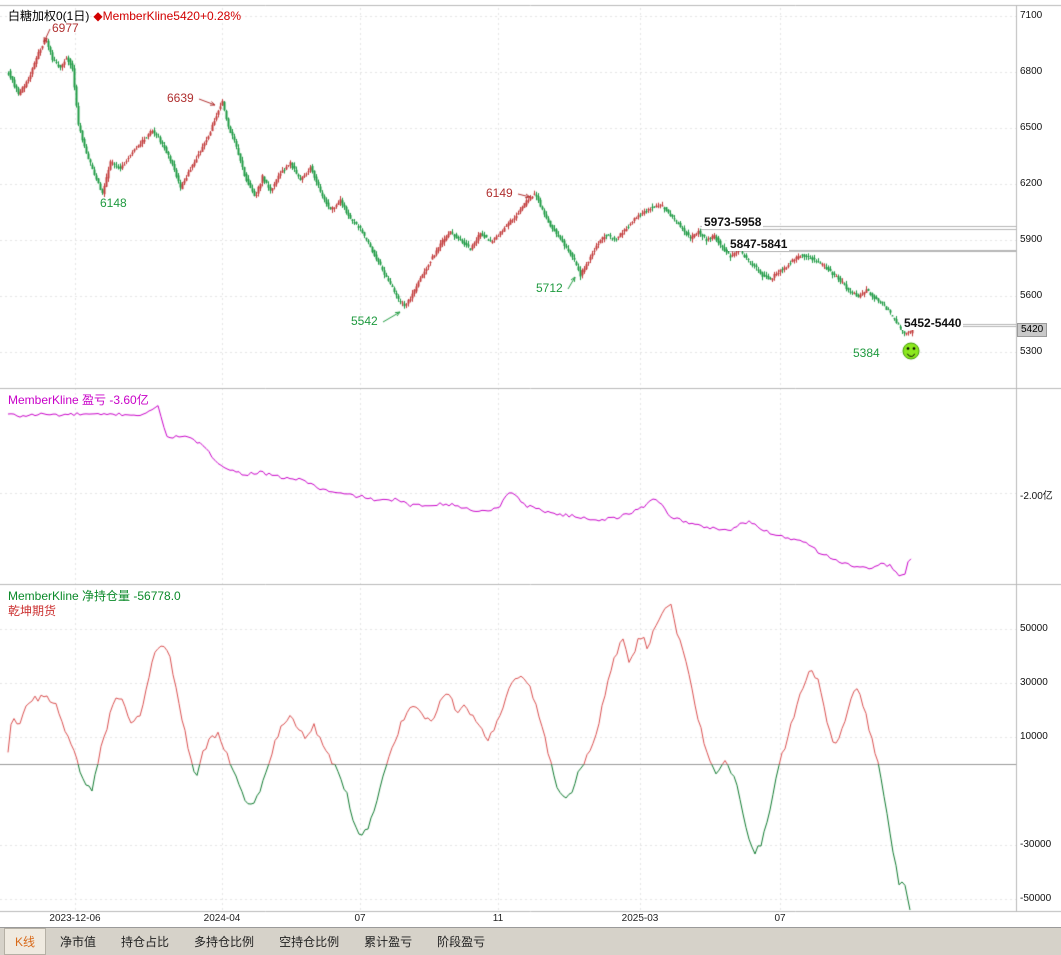 This screenshot has height=955, width=1061. I want to click on price-annotation: 5973-5958, so click(733, 222).